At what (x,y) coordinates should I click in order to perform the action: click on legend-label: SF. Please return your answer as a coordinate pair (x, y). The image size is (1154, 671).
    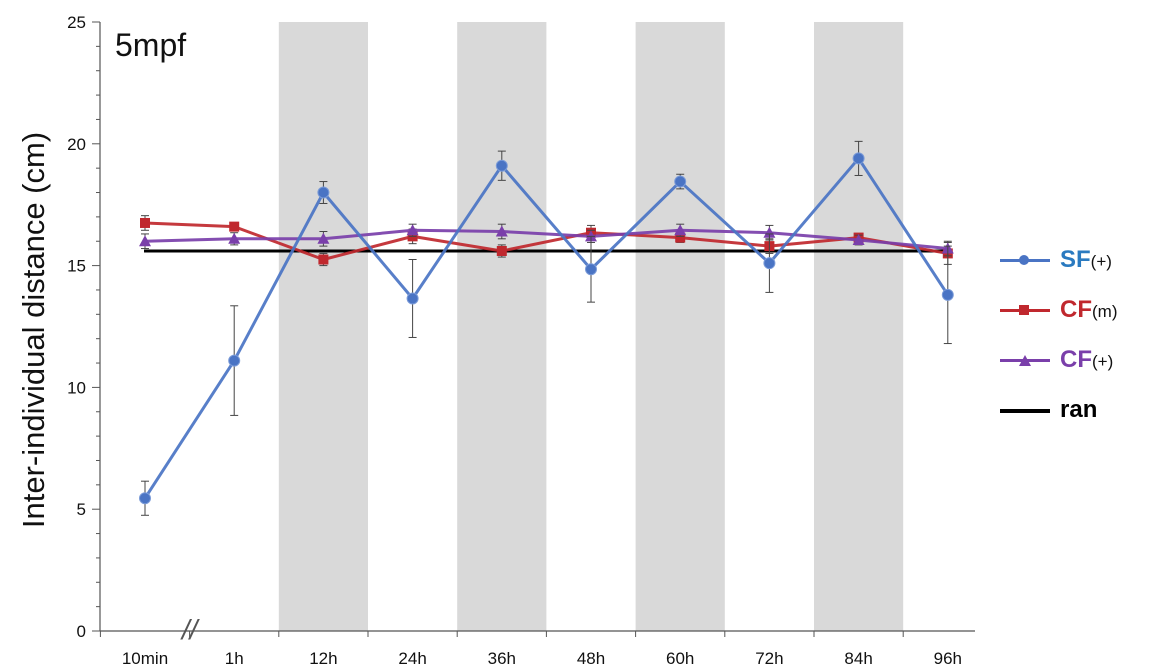
    Looking at the image, I should click on (1075, 259).